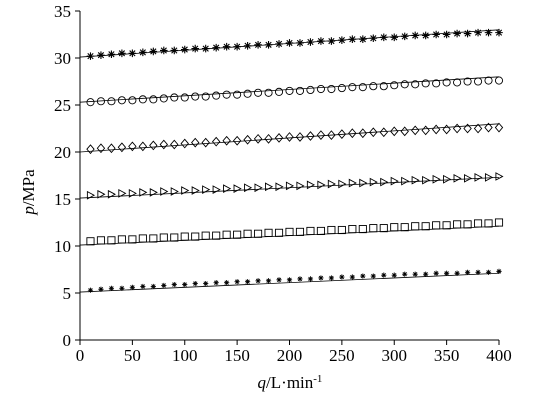  What do you see at coordinates (342, 355) in the screenshot?
I see `x-tick-label: 250` at bounding box center [342, 355].